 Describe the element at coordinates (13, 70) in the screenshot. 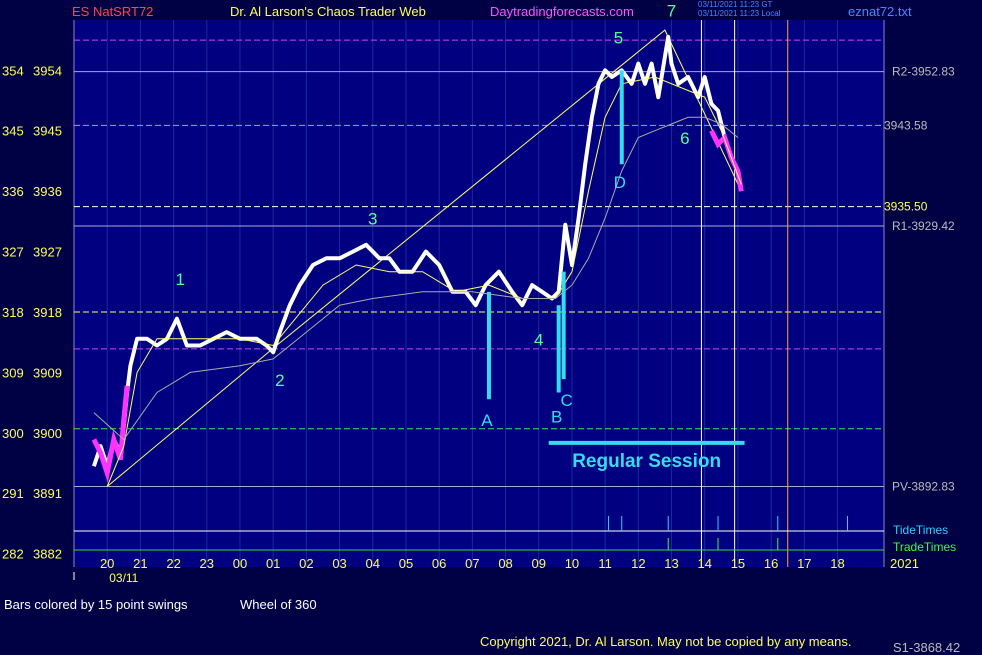

I see `y-tick-label-left: 354` at that location.